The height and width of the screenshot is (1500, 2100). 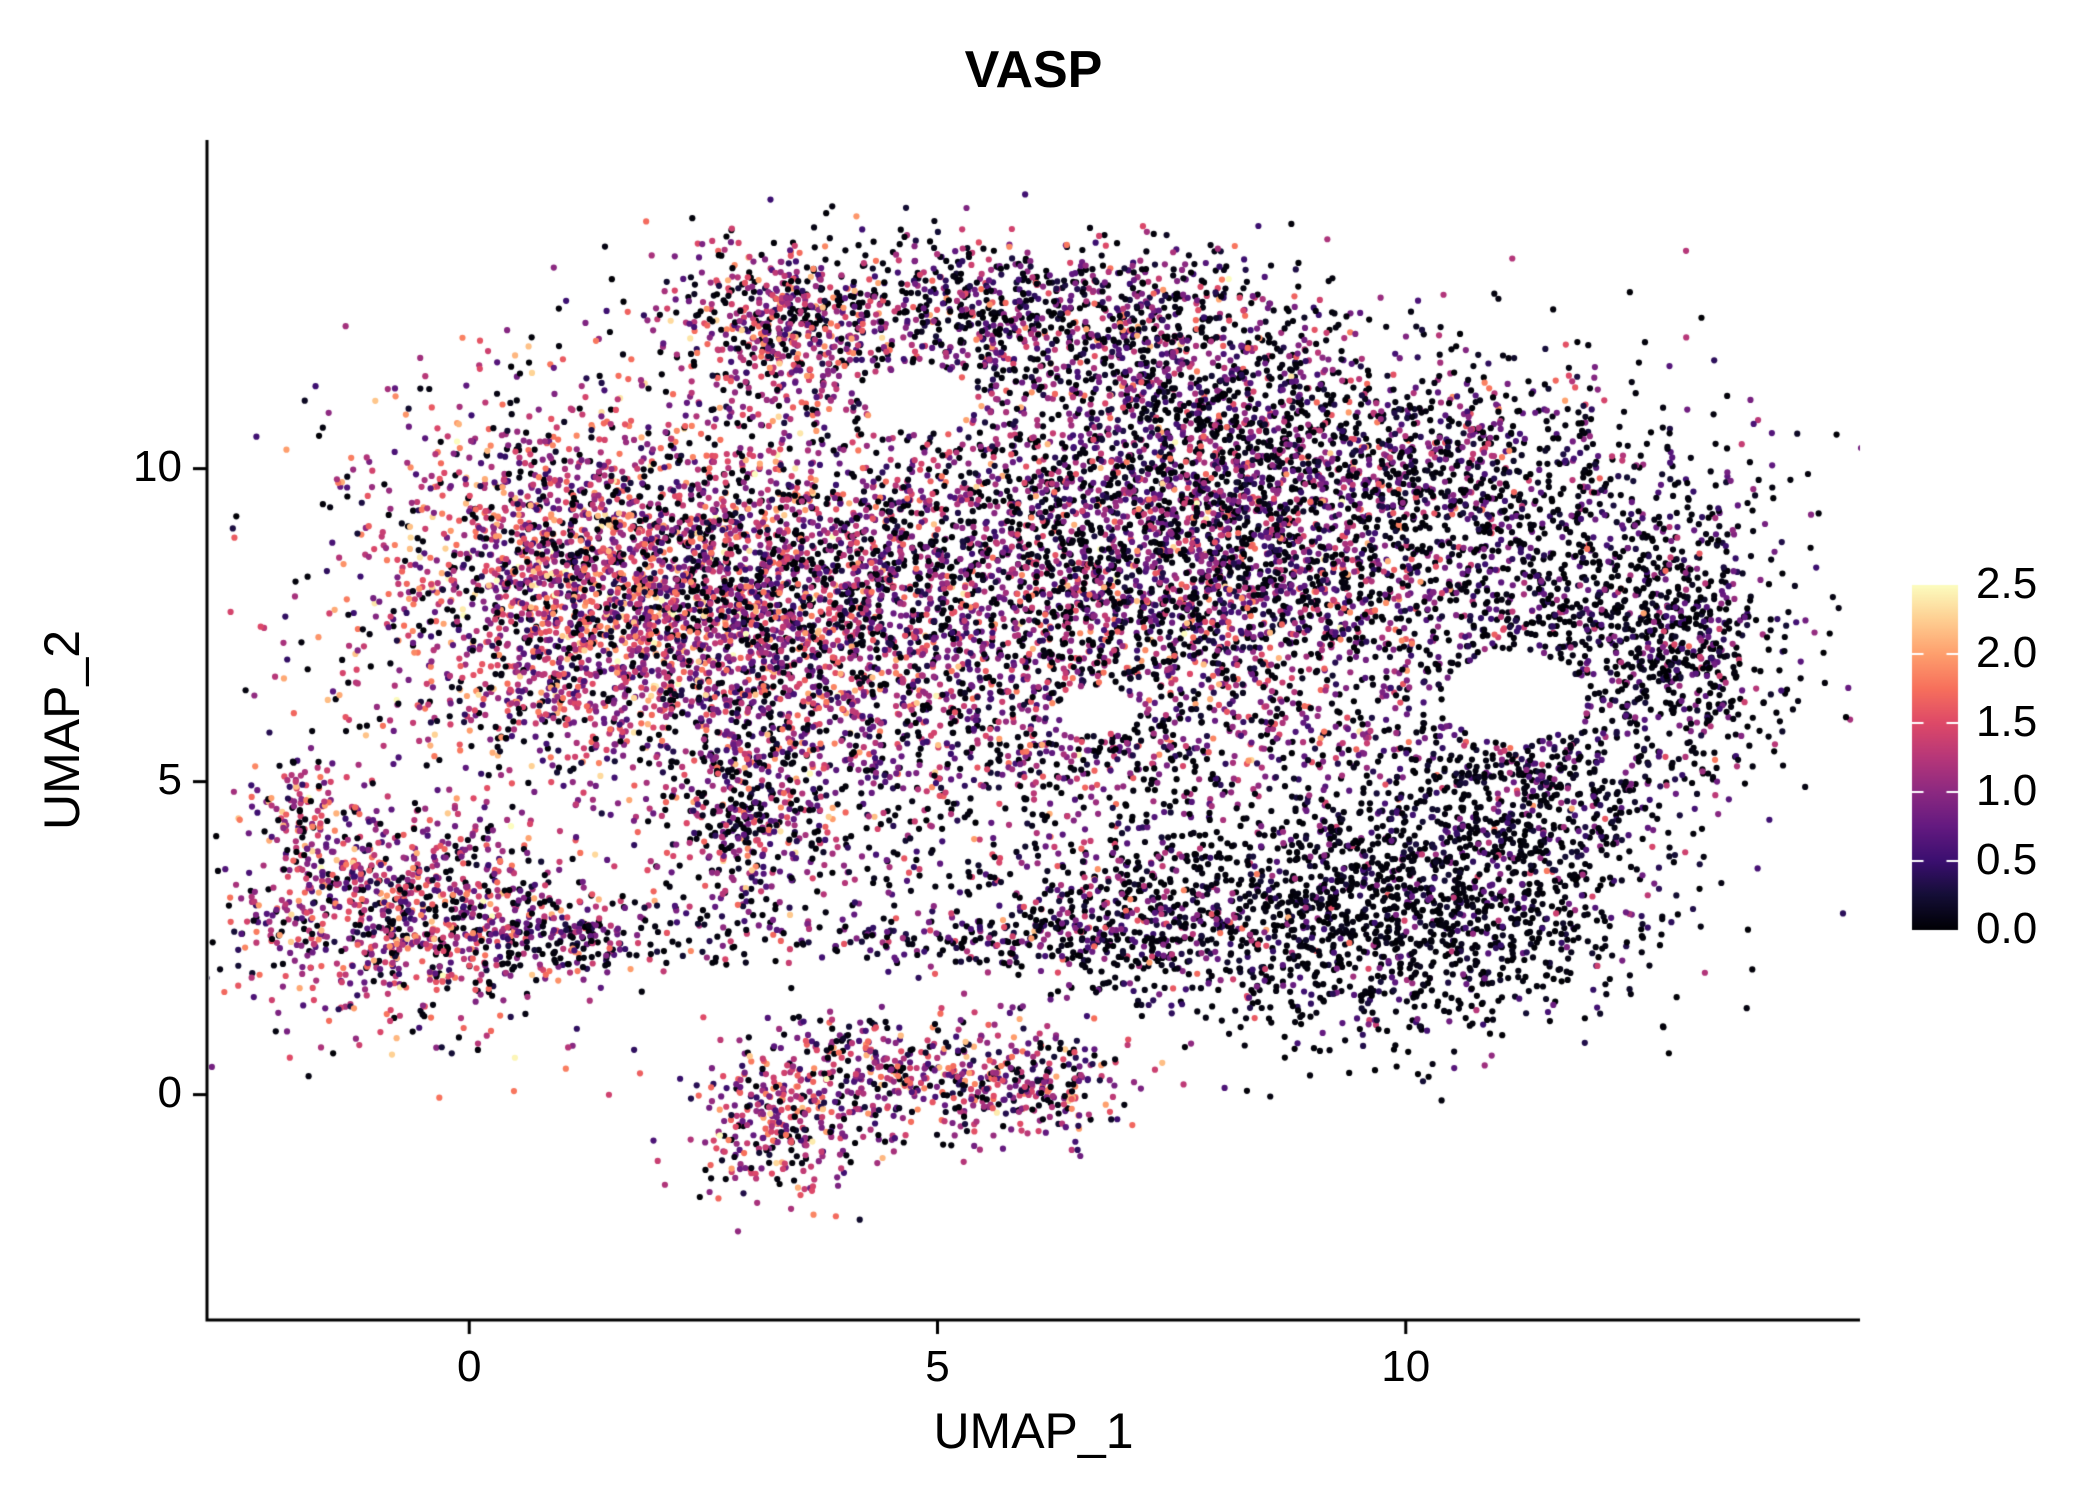 What do you see at coordinates (1033, 70) in the screenshot?
I see `plot-title: VASP` at bounding box center [1033, 70].